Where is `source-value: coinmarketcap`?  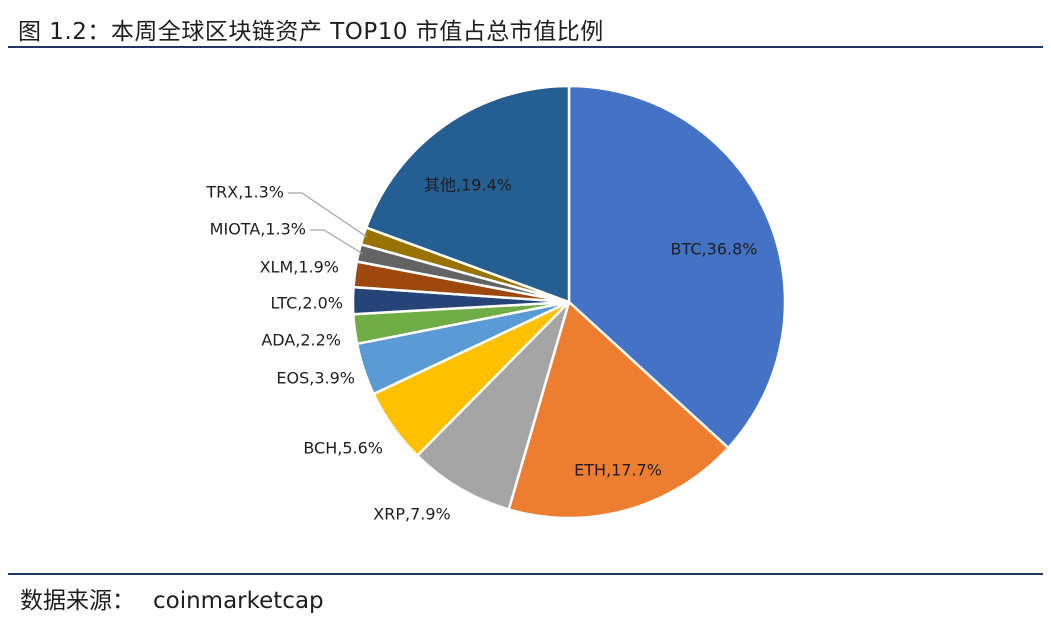 source-value: coinmarketcap is located at coordinates (238, 601).